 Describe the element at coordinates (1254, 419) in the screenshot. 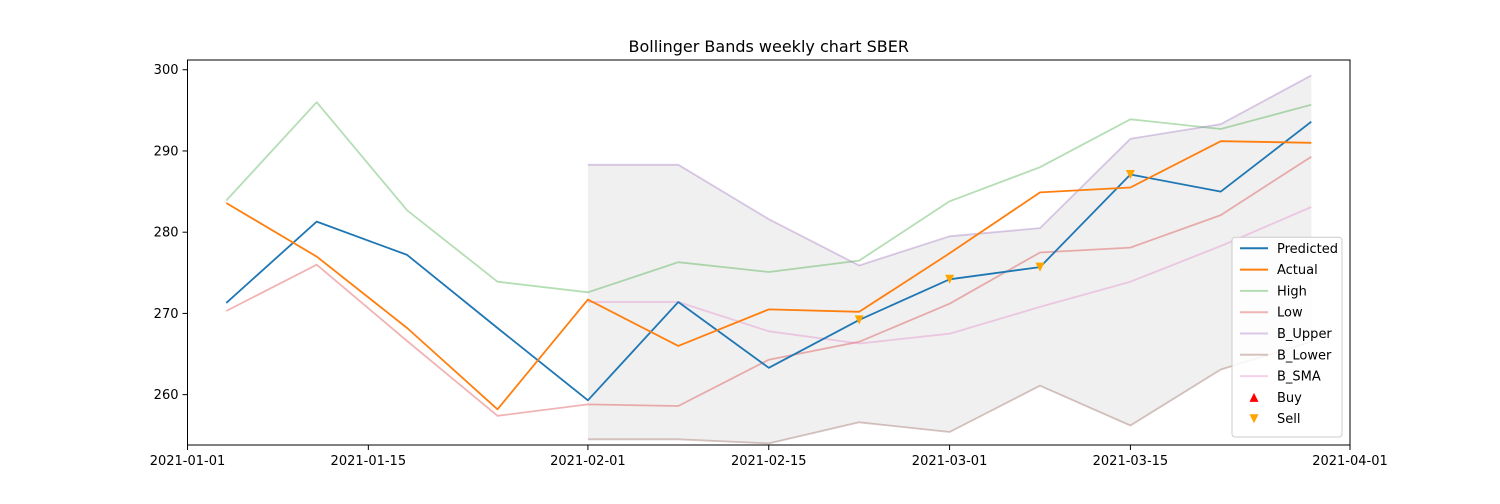

I see `legend-swatch-sell` at that location.